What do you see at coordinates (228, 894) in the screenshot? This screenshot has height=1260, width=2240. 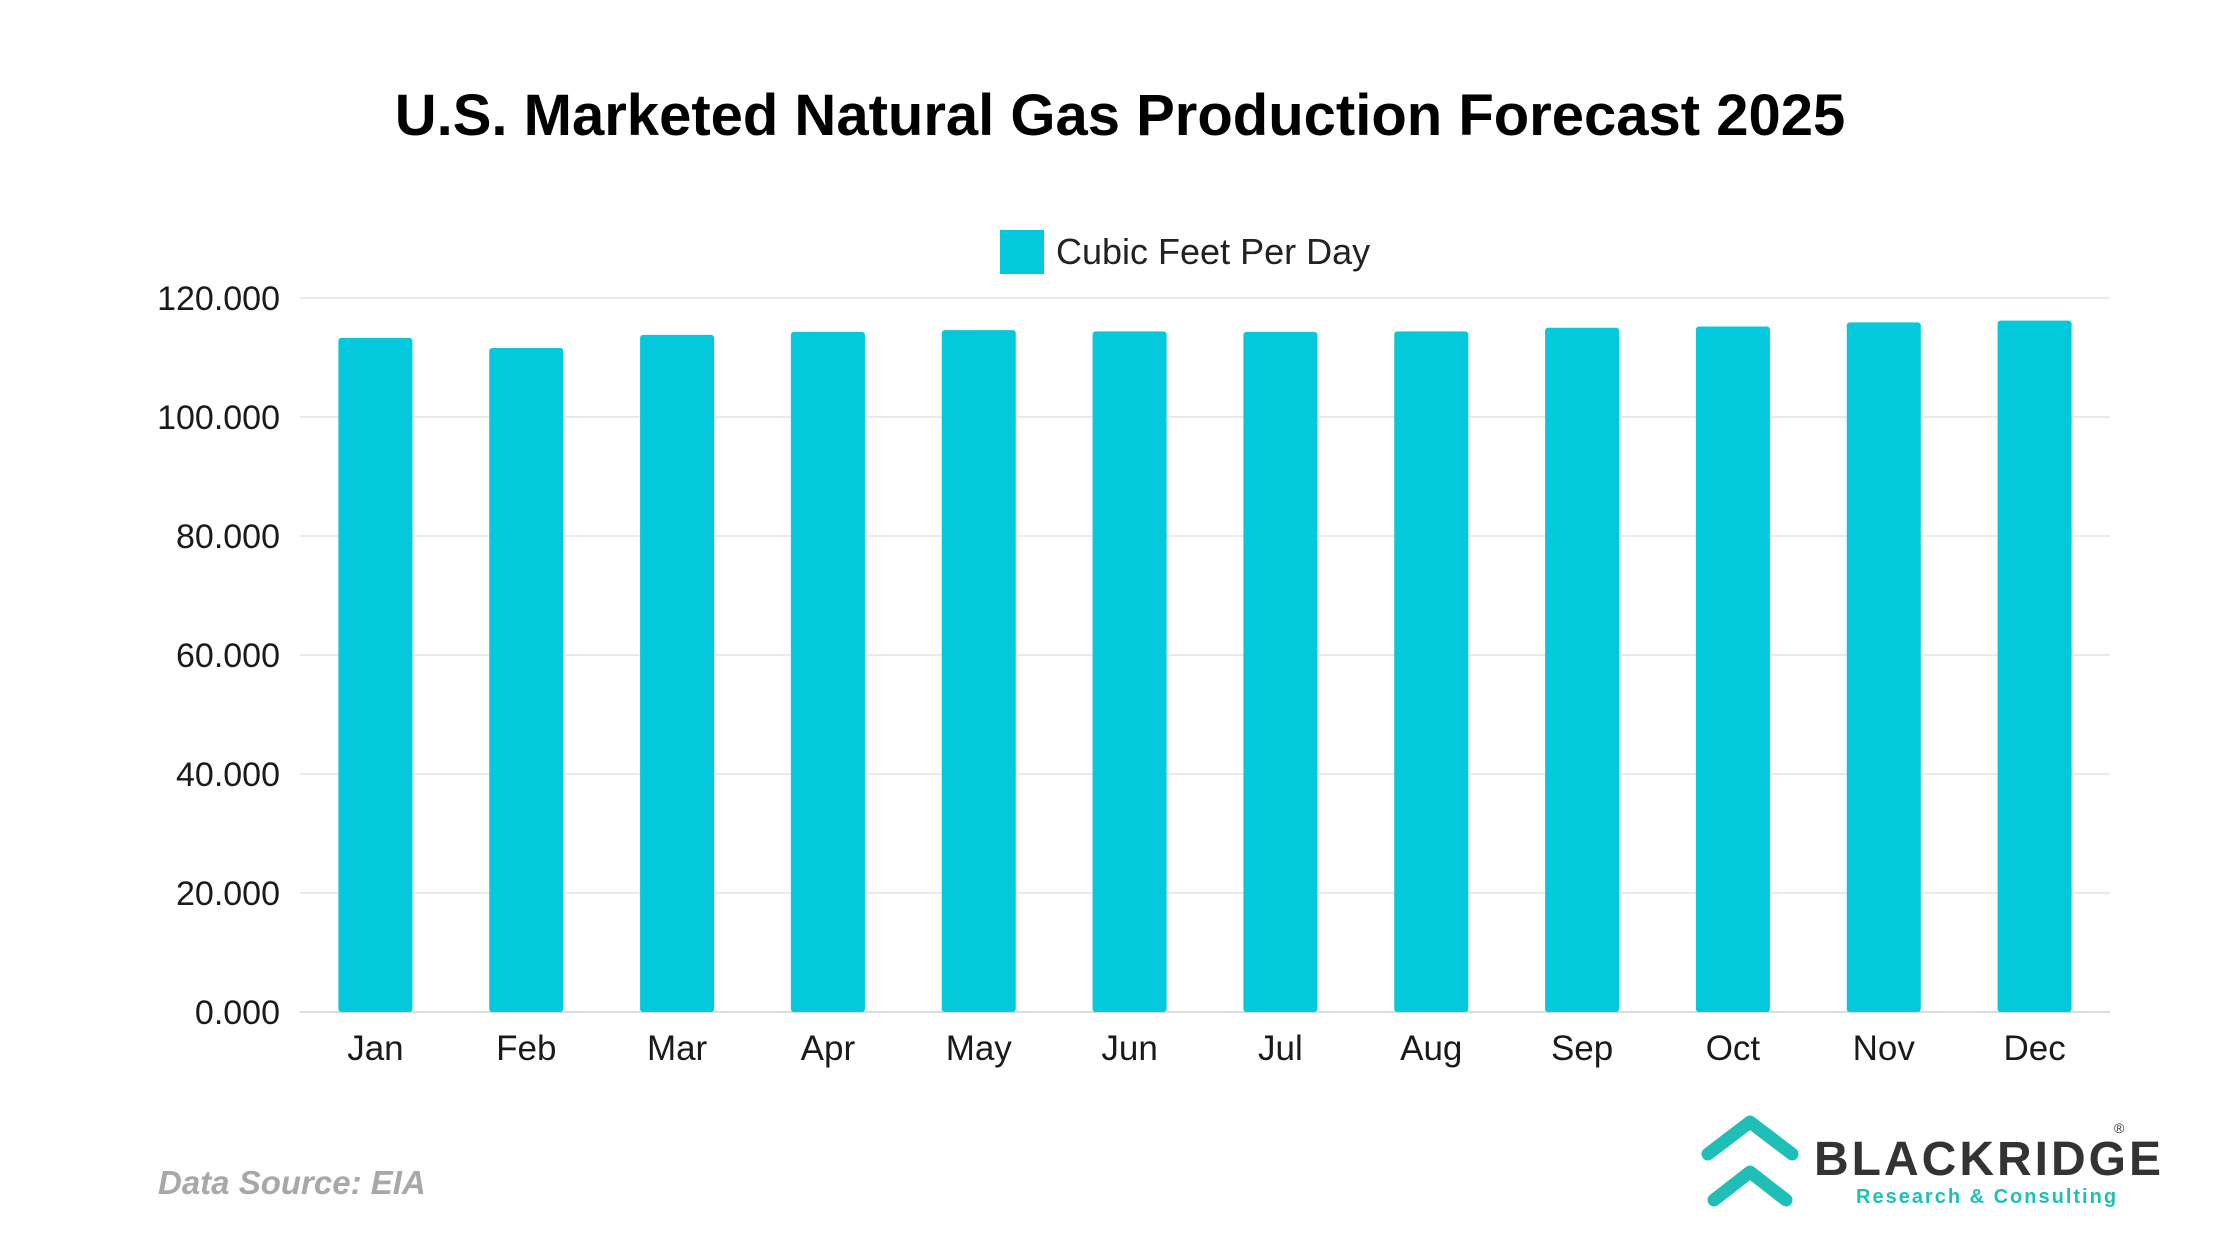 I see `y-tick-label: 20.000` at bounding box center [228, 894].